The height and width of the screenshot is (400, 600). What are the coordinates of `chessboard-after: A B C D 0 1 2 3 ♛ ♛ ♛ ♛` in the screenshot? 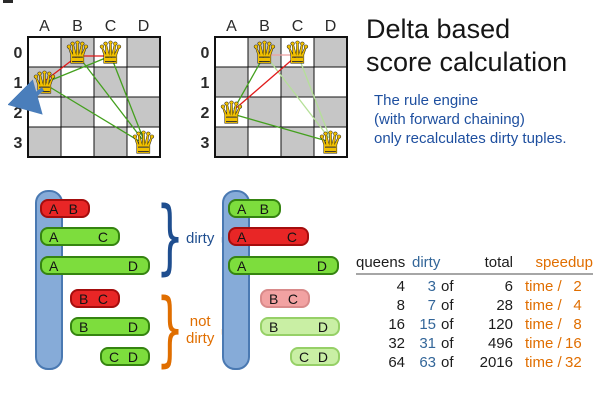 It's located at (274, 90).